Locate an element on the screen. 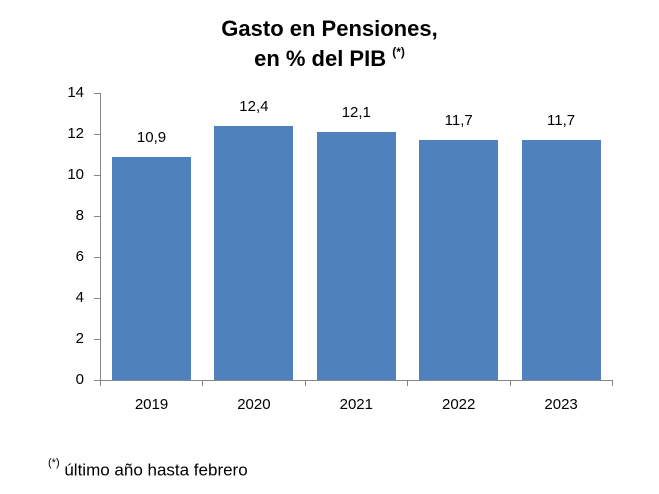 The width and height of the screenshot is (659, 494). x-tick-label: 2020 is located at coordinates (254, 404).